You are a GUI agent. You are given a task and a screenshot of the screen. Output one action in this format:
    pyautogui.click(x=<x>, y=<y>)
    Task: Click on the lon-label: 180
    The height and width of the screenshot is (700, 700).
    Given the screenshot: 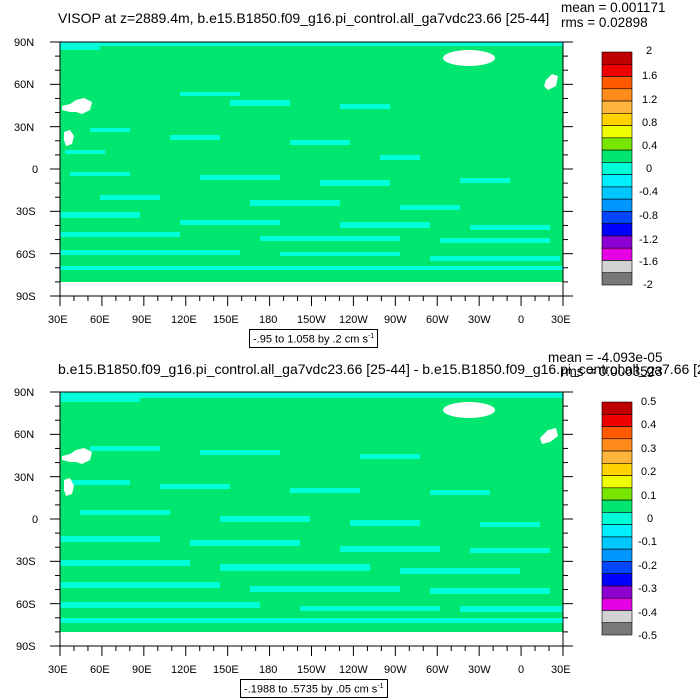 What is the action you would take?
    pyautogui.click(x=268, y=320)
    